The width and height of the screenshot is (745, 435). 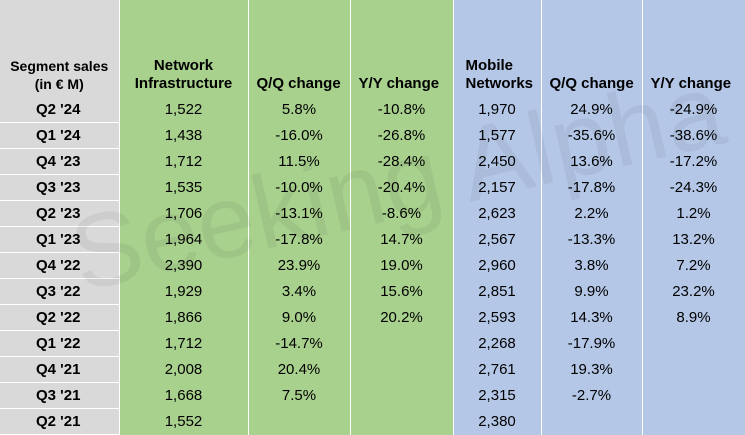 I want to click on network-sales-cell: 1,866, so click(x=184, y=317).